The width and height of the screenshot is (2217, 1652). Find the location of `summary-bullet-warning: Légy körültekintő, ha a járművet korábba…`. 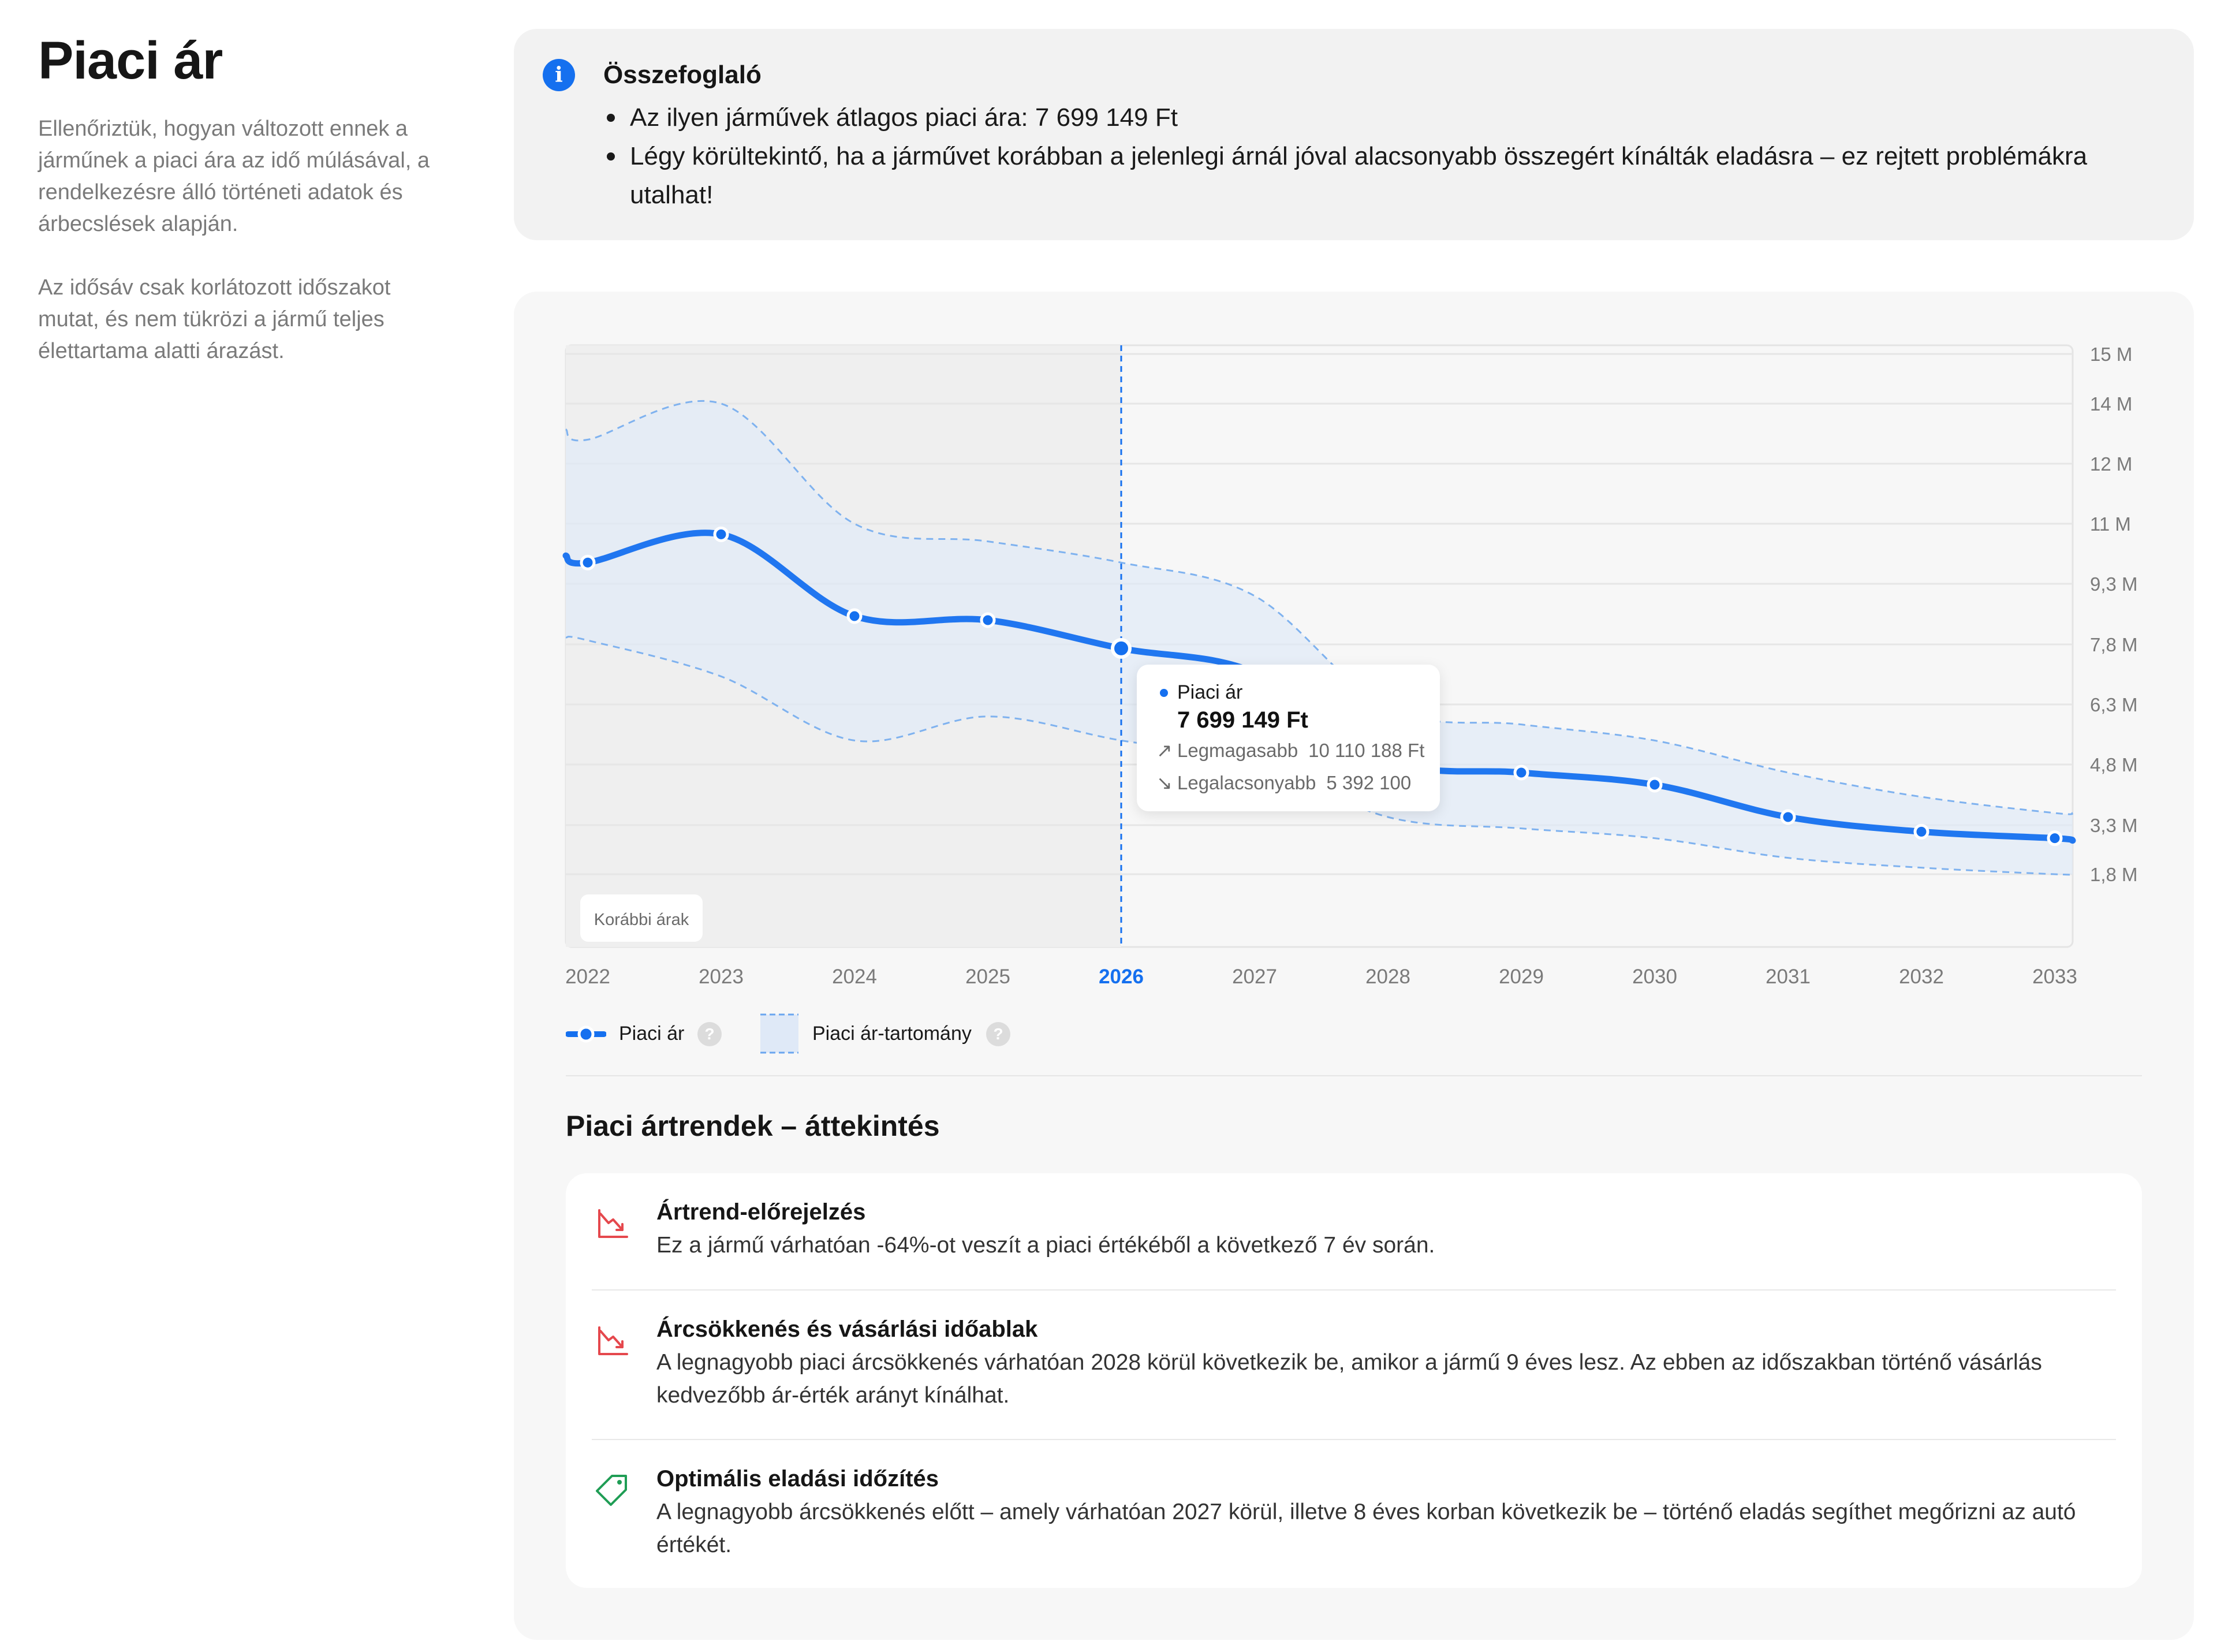

summary-bullet-warning: Légy körültekintő, ha a járművet korábba… is located at coordinates (1368, 175).